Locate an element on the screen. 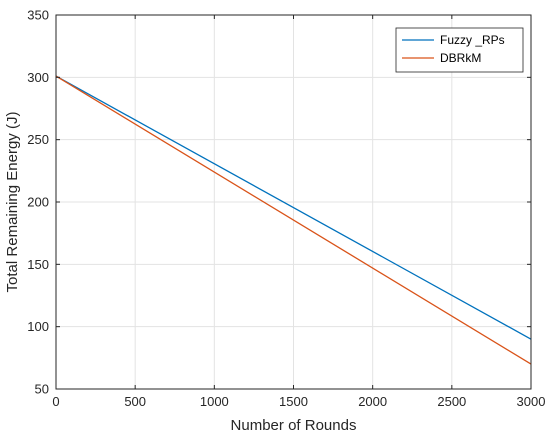  legend: Fuzzy _RPs DBRkM is located at coordinates (459, 50).